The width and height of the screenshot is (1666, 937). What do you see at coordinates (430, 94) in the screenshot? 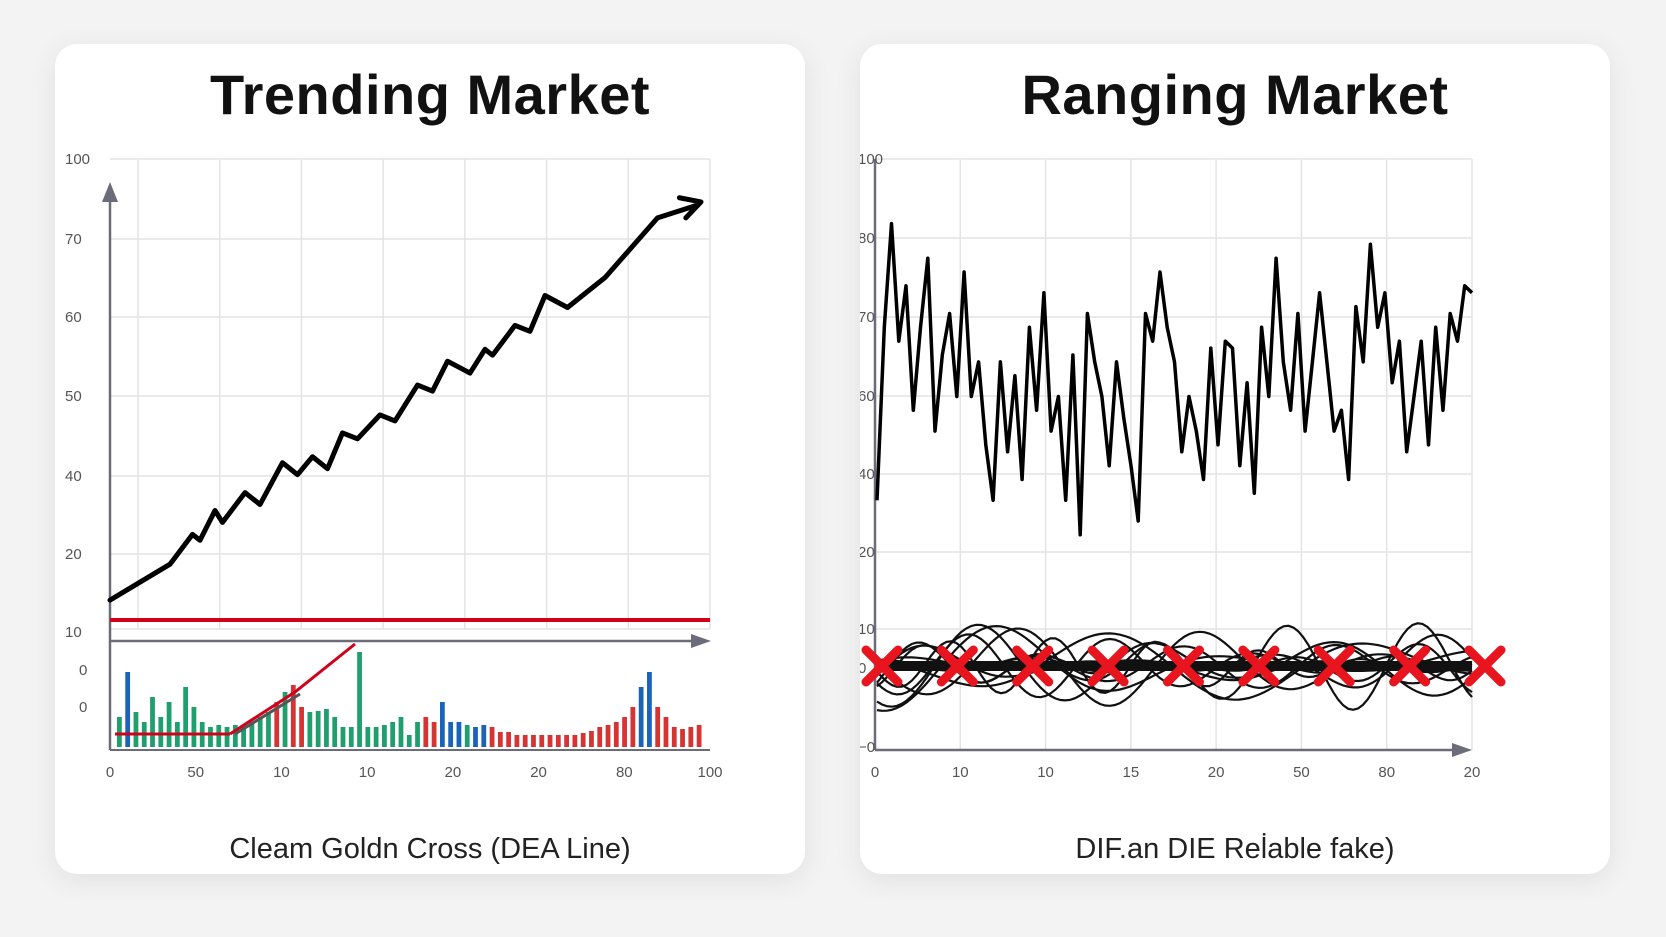
I see `trending-chart-title: Trending Market` at bounding box center [430, 94].